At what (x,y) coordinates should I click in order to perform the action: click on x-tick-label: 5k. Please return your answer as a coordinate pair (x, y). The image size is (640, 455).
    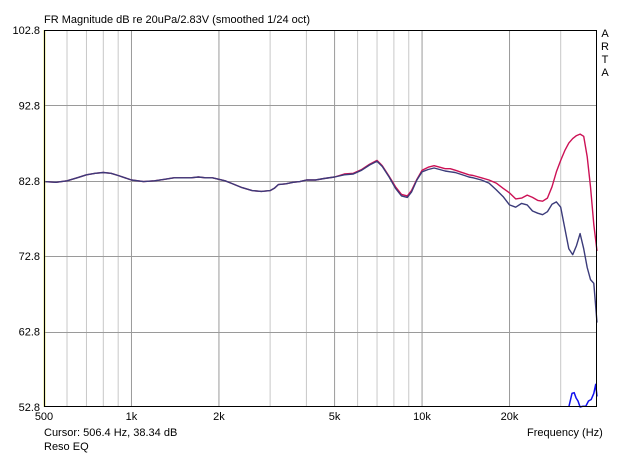
    Looking at the image, I should click on (335, 417).